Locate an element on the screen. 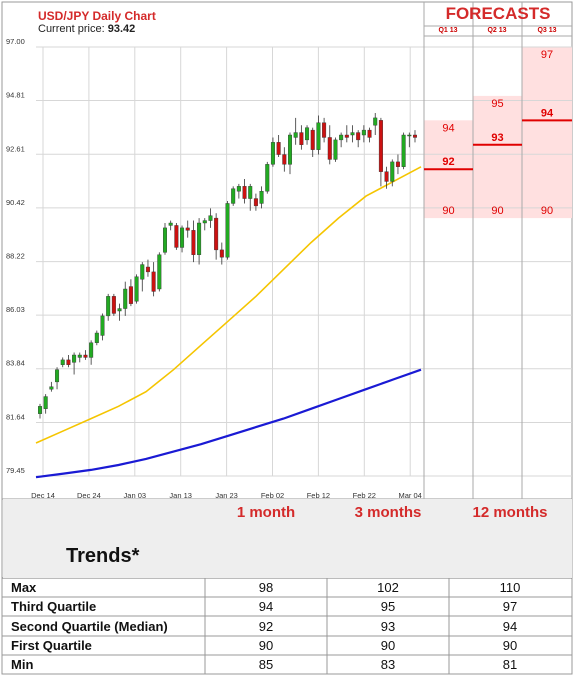 This screenshot has width=575, height=676. forecast-quarter-q2: Q2 13 is located at coordinates (497, 30).